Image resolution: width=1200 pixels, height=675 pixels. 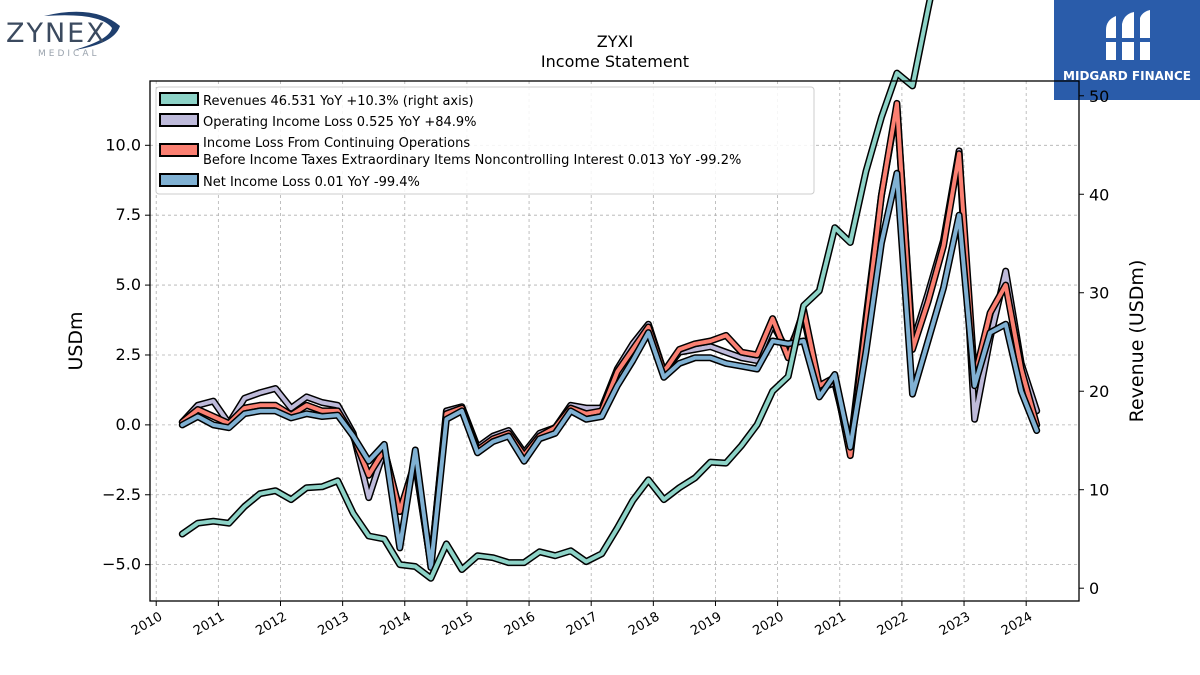 I want to click on left-axis-ticks: −5.0 −2.5 0.0 2.5 5.0 7.5 10.0, so click(x=126, y=354).